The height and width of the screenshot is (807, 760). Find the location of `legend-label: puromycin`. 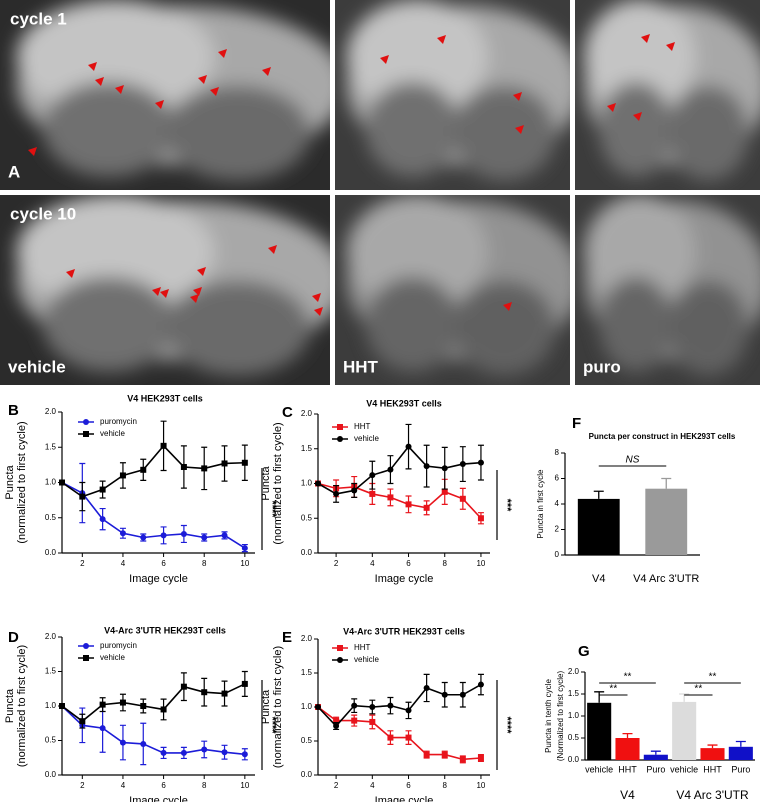

legend-label: puromycin is located at coordinates (118, 421).